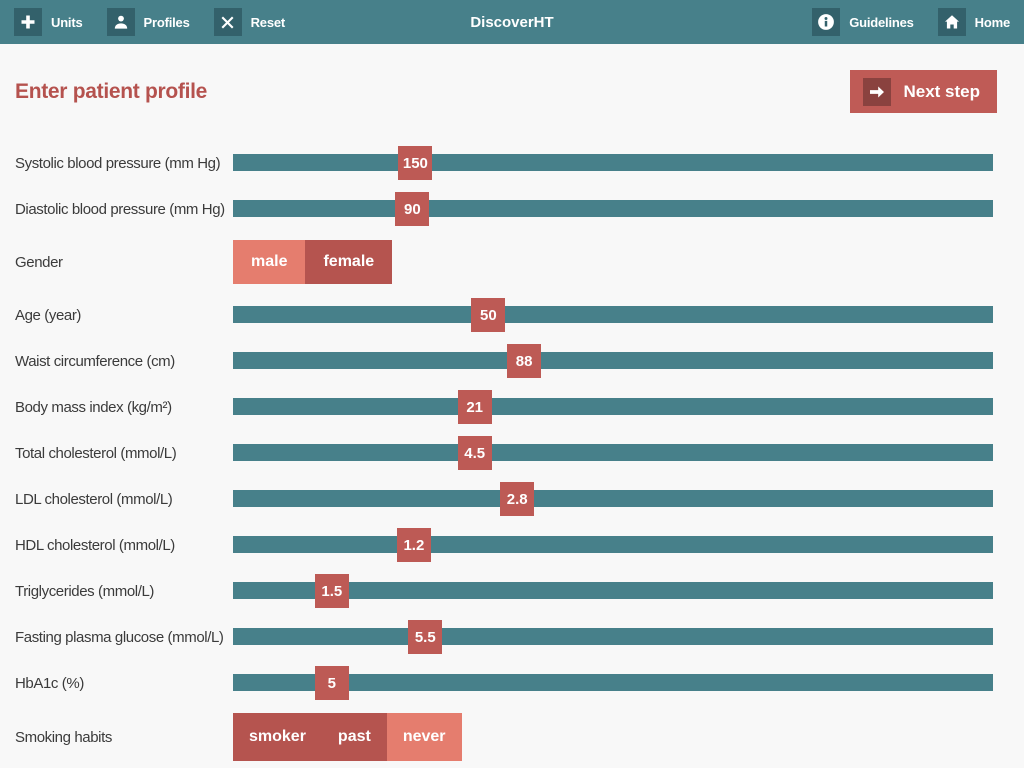 The image size is (1024, 768). Describe the element at coordinates (826, 22) in the screenshot. I see `info-icon` at that location.